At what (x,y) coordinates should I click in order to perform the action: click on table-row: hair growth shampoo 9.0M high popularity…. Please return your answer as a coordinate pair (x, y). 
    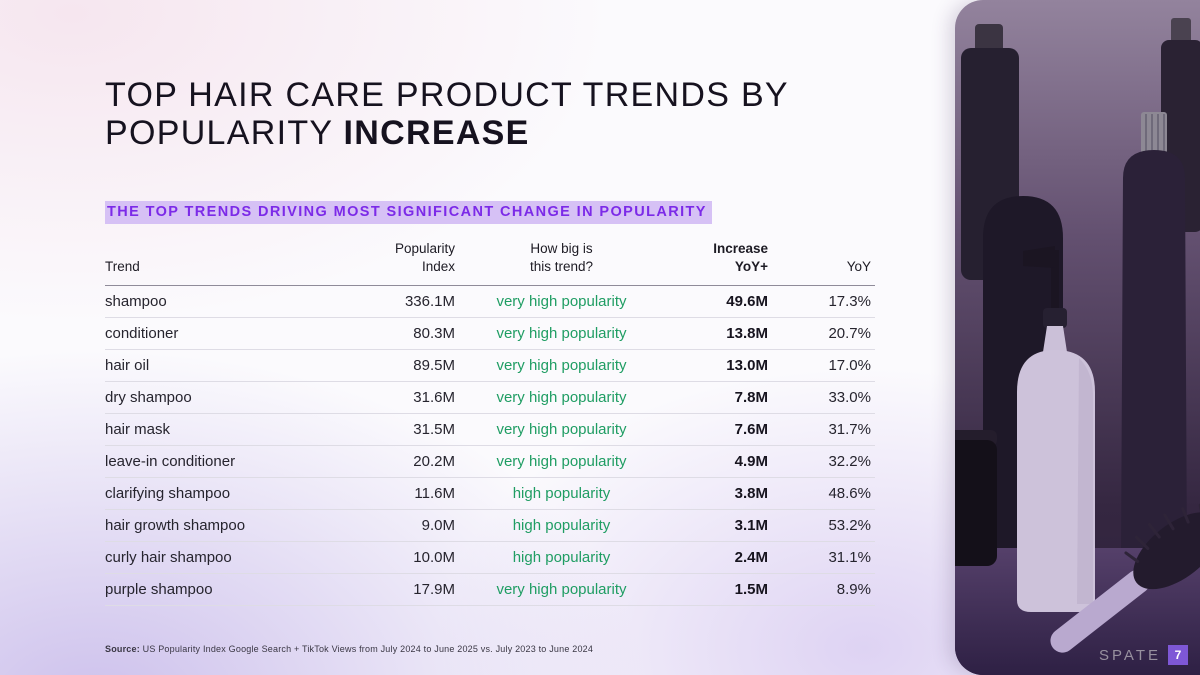
    Looking at the image, I should click on (490, 526).